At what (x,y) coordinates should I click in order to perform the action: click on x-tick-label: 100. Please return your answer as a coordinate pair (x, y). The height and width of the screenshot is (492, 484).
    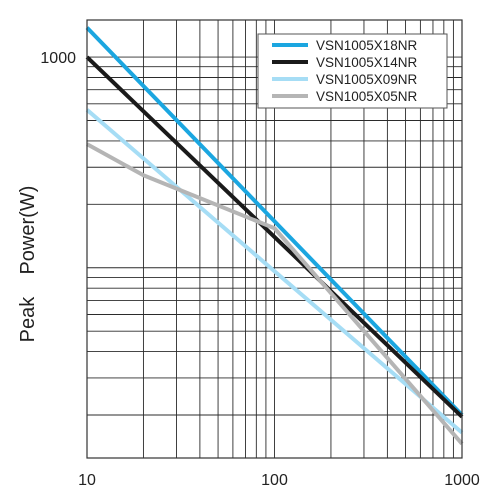
    Looking at the image, I should click on (274, 480).